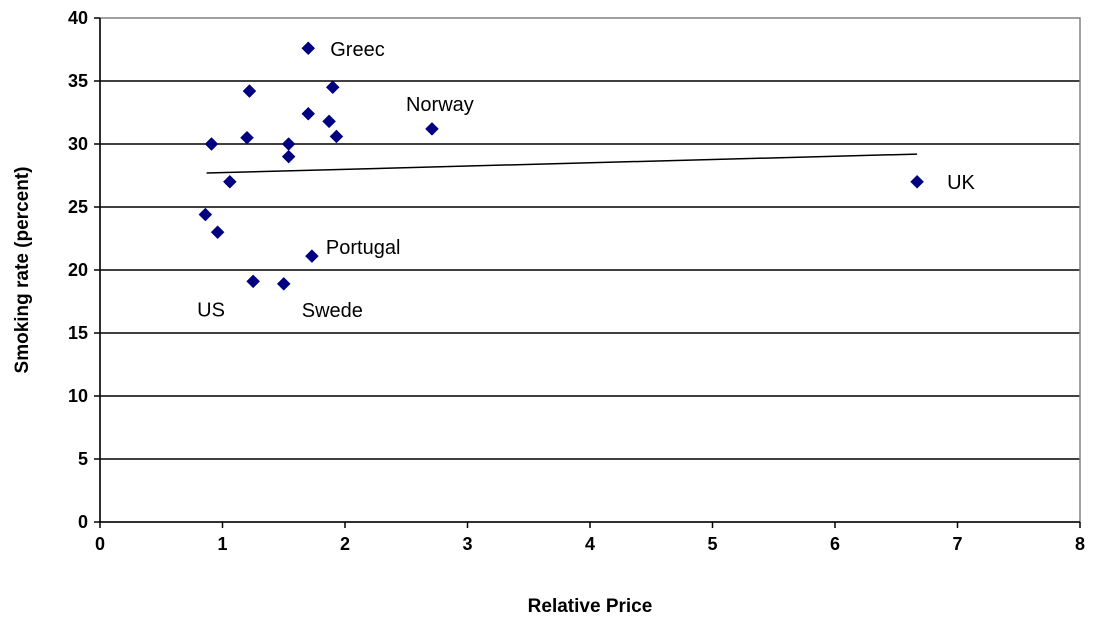 This screenshot has height=627, width=1094. Describe the element at coordinates (712, 544) in the screenshot. I see `x-tick-label: 5` at that location.